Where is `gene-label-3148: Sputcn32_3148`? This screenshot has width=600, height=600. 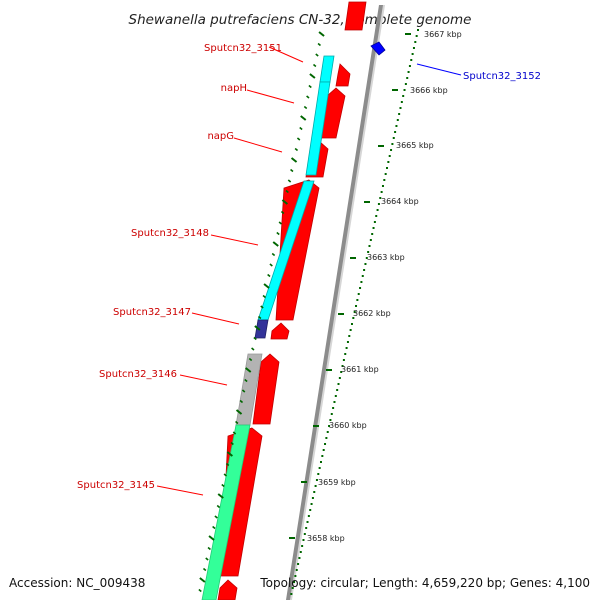 gene-label-3148: Sputcn32_3148 is located at coordinates (170, 233).